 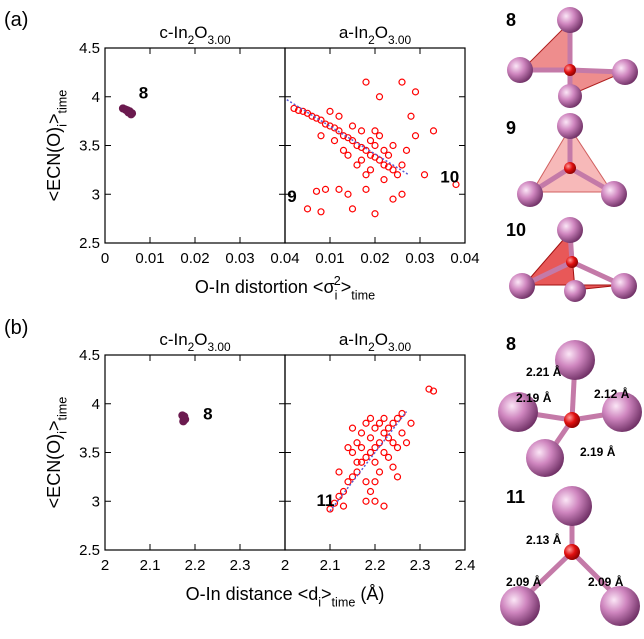 What do you see at coordinates (195, 565) in the screenshot?
I see `x-tick-label: 2.2` at bounding box center [195, 565].